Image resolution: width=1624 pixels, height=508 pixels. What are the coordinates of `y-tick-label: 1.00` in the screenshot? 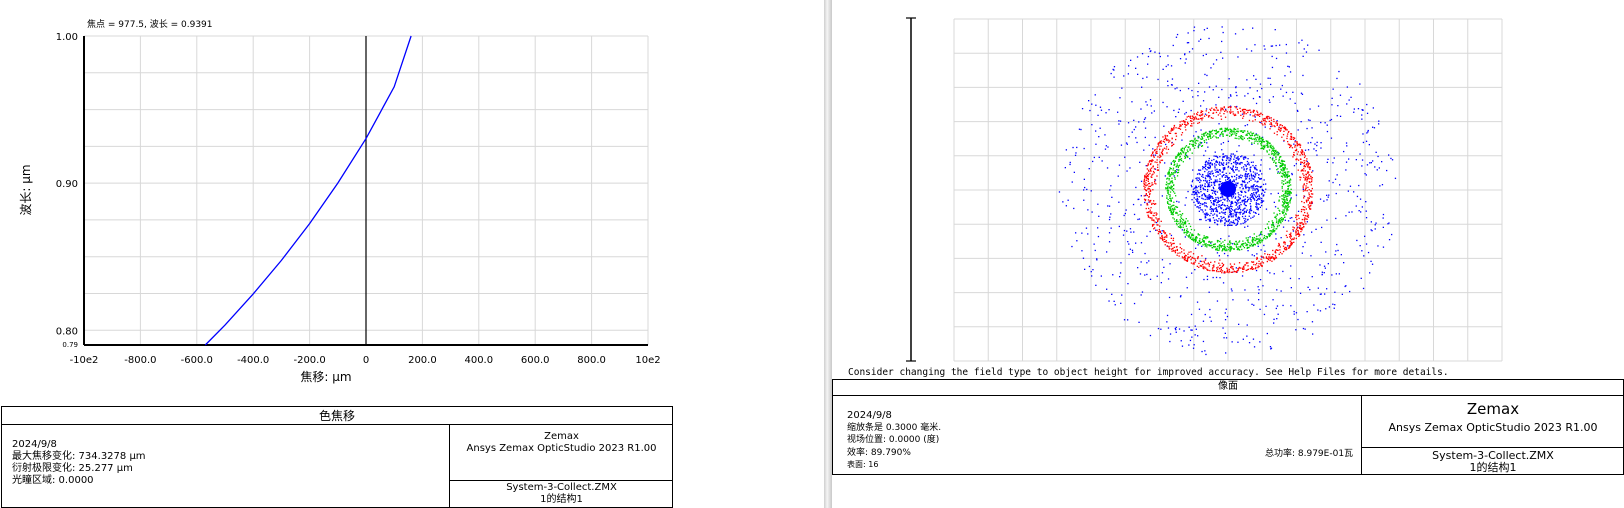 It's located at (67, 37).